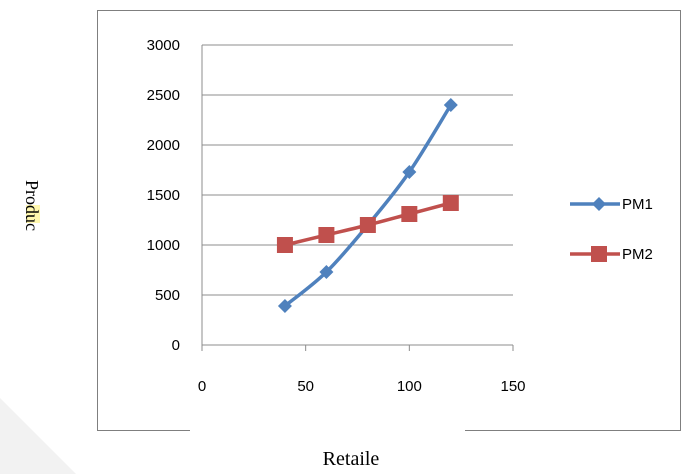  I want to click on y-tick-label: 500, so click(167, 295).